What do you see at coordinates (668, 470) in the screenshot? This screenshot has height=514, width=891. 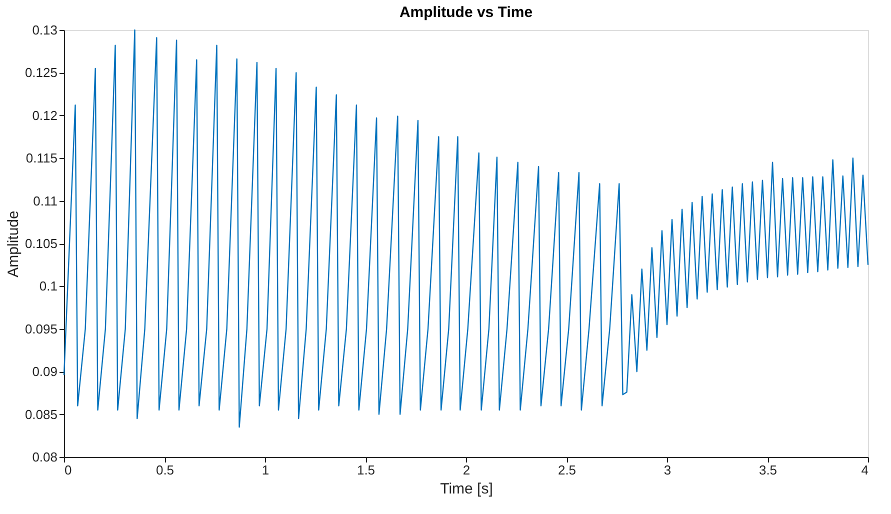 I see `x-tick-label: 3` at bounding box center [668, 470].